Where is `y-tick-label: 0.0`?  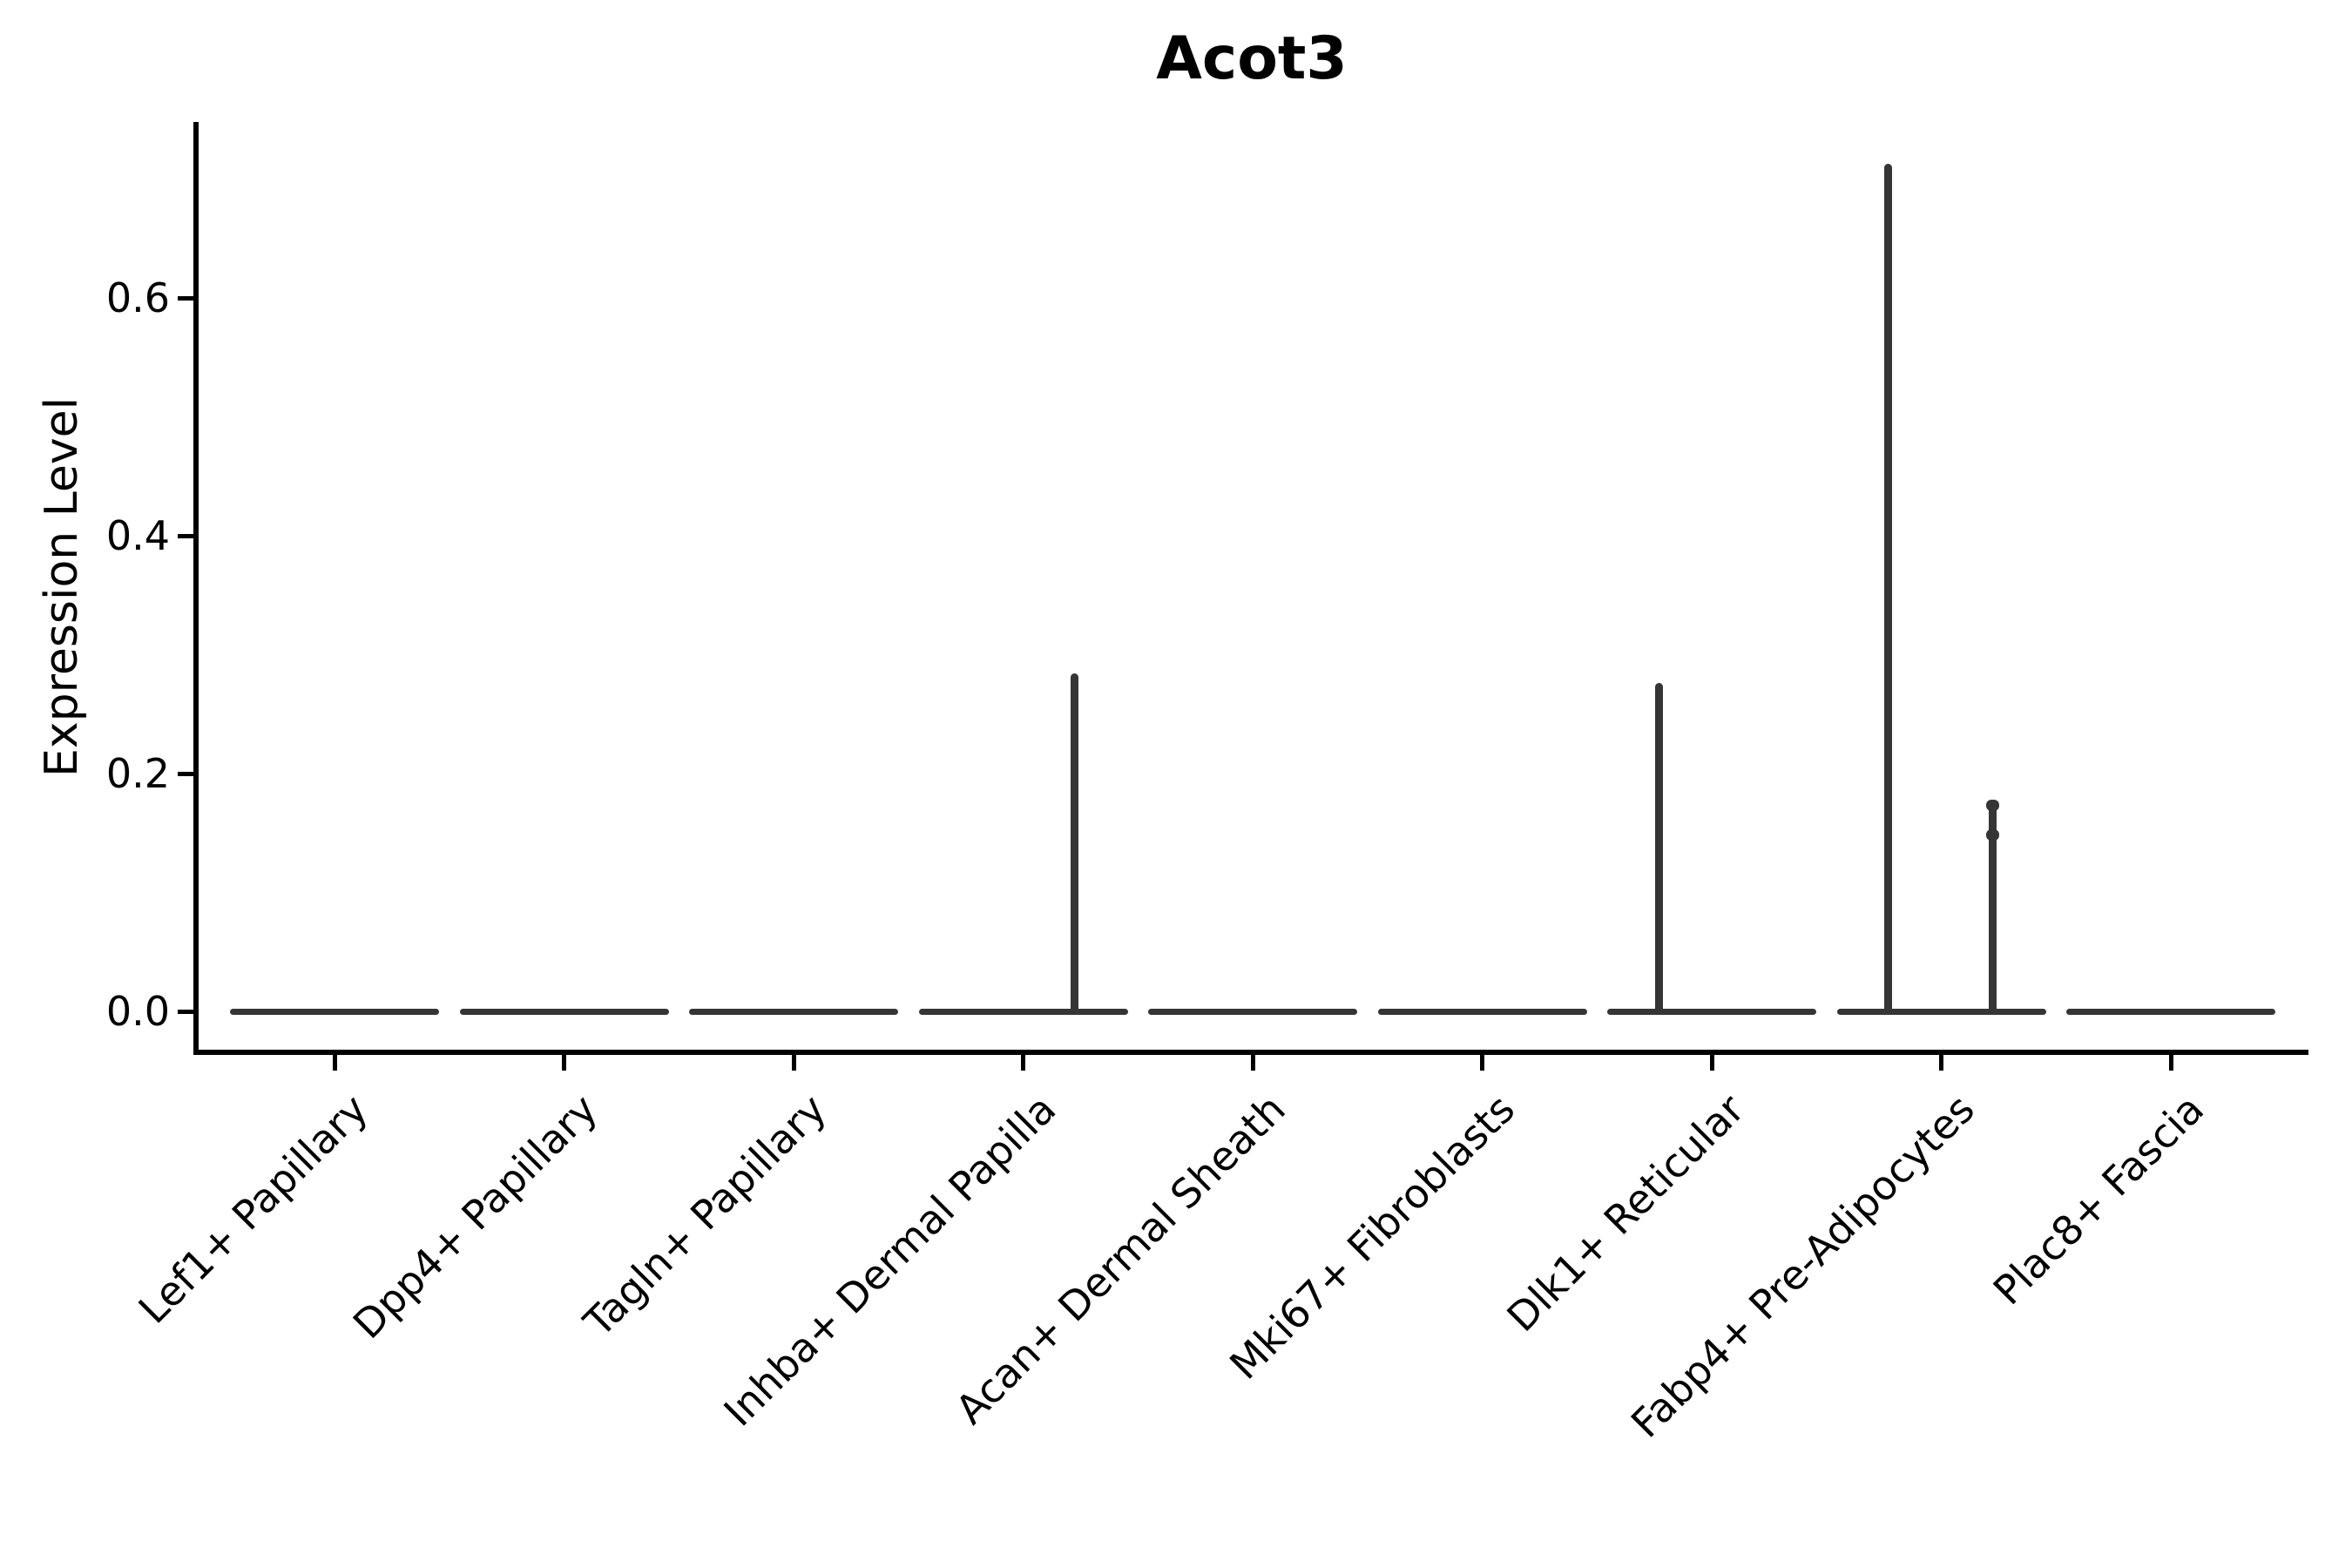
y-tick-label: 0.0 is located at coordinates (137, 1012).